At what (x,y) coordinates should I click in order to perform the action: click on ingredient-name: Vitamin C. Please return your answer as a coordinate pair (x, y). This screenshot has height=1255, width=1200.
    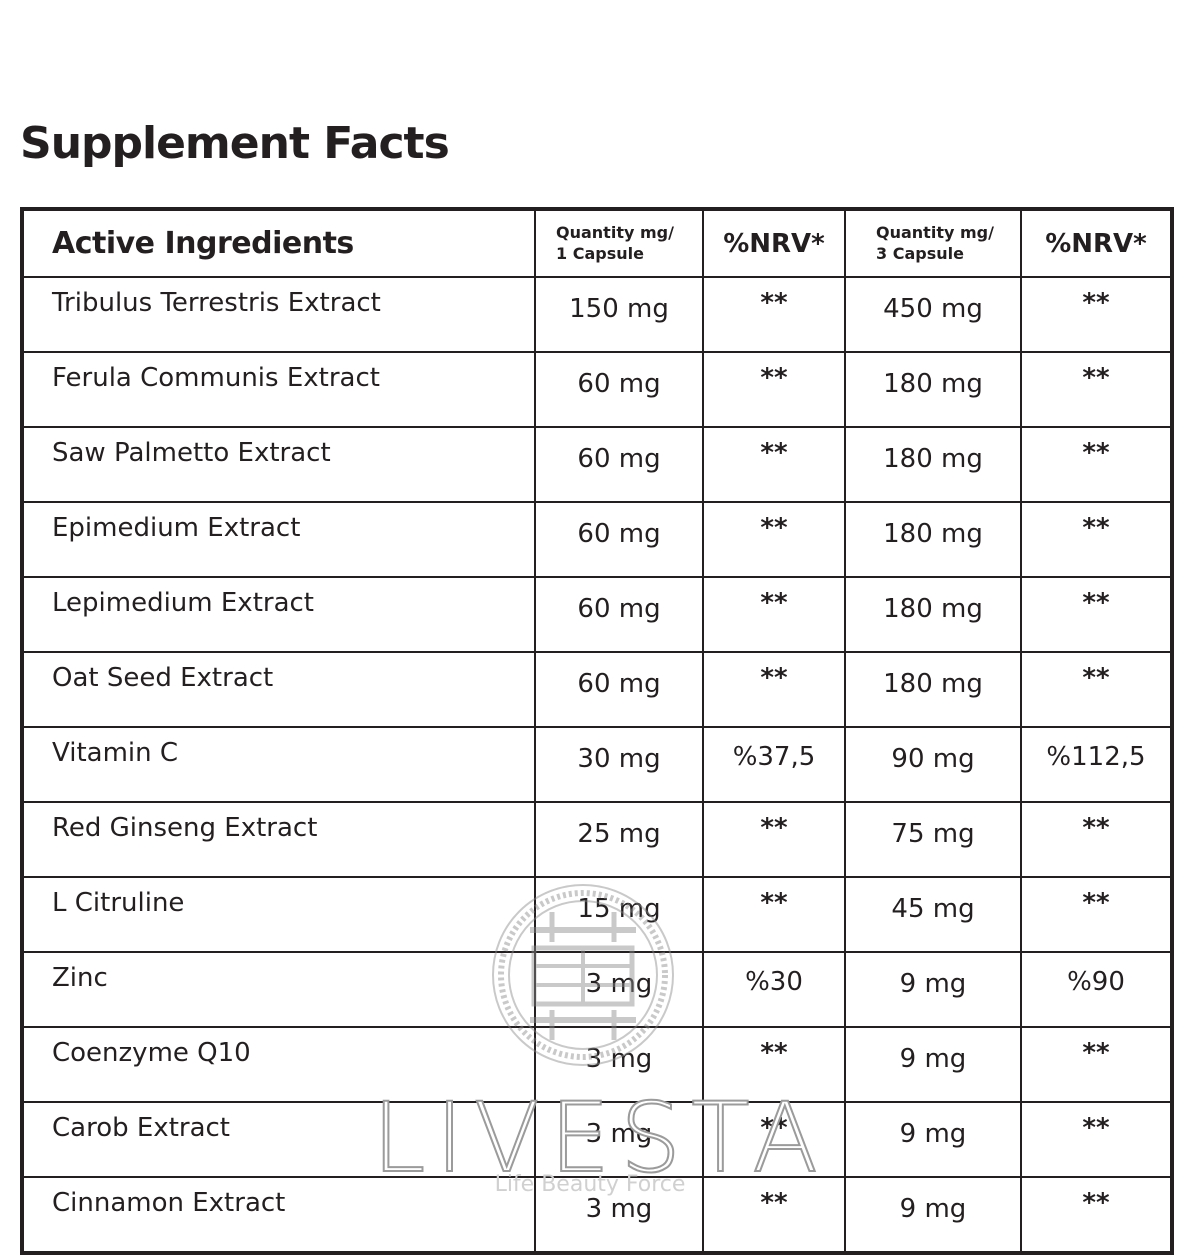
    Looking at the image, I should click on (278, 764).